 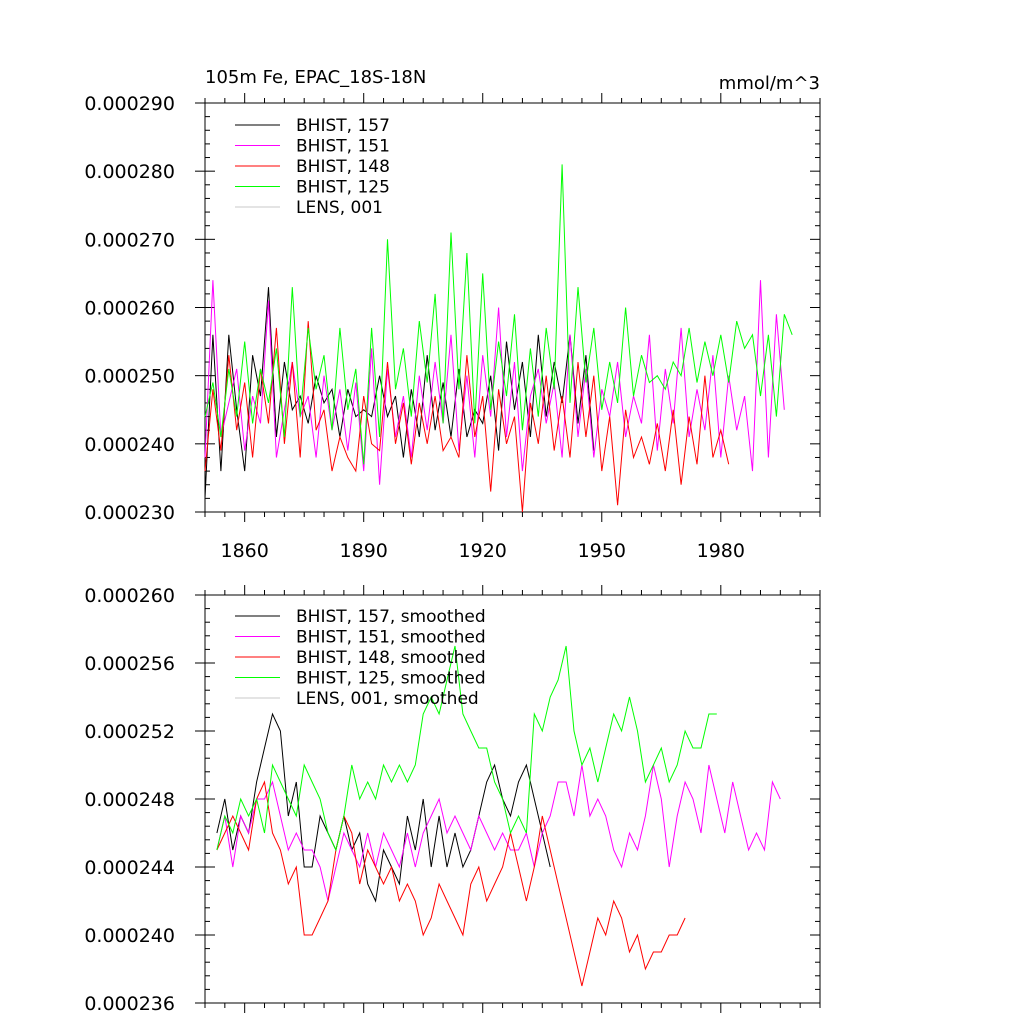 What do you see at coordinates (343, 126) in the screenshot?
I see `top-legend-label: BHIST, 157` at bounding box center [343, 126].